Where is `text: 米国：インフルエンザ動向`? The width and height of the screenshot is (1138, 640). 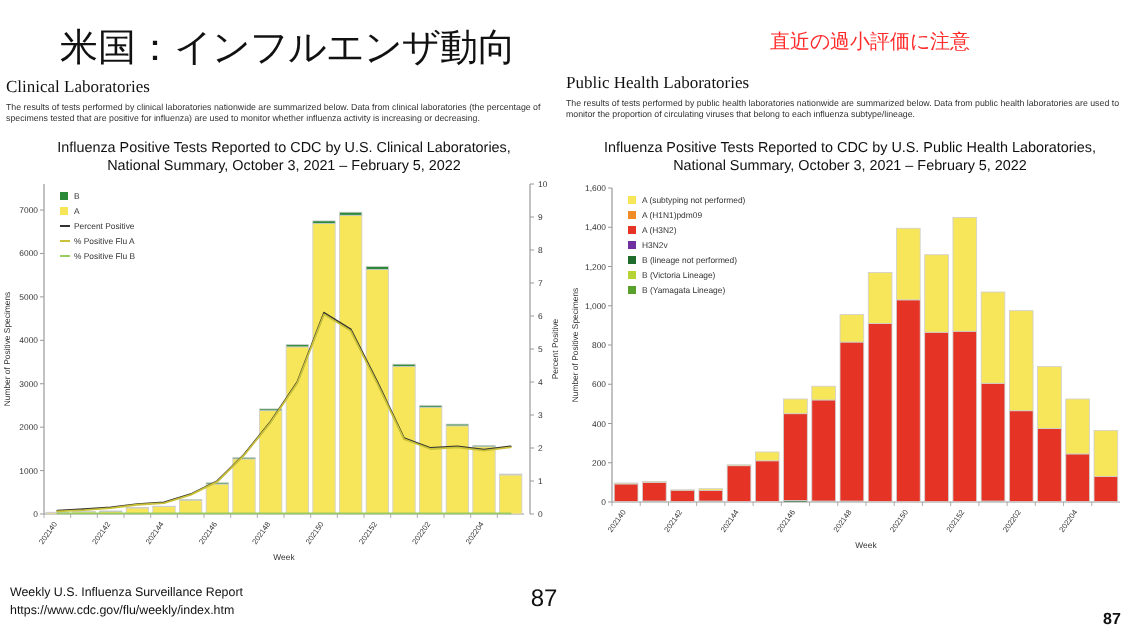 text: 米国：インフルエンザ動向 is located at coordinates (288, 49).